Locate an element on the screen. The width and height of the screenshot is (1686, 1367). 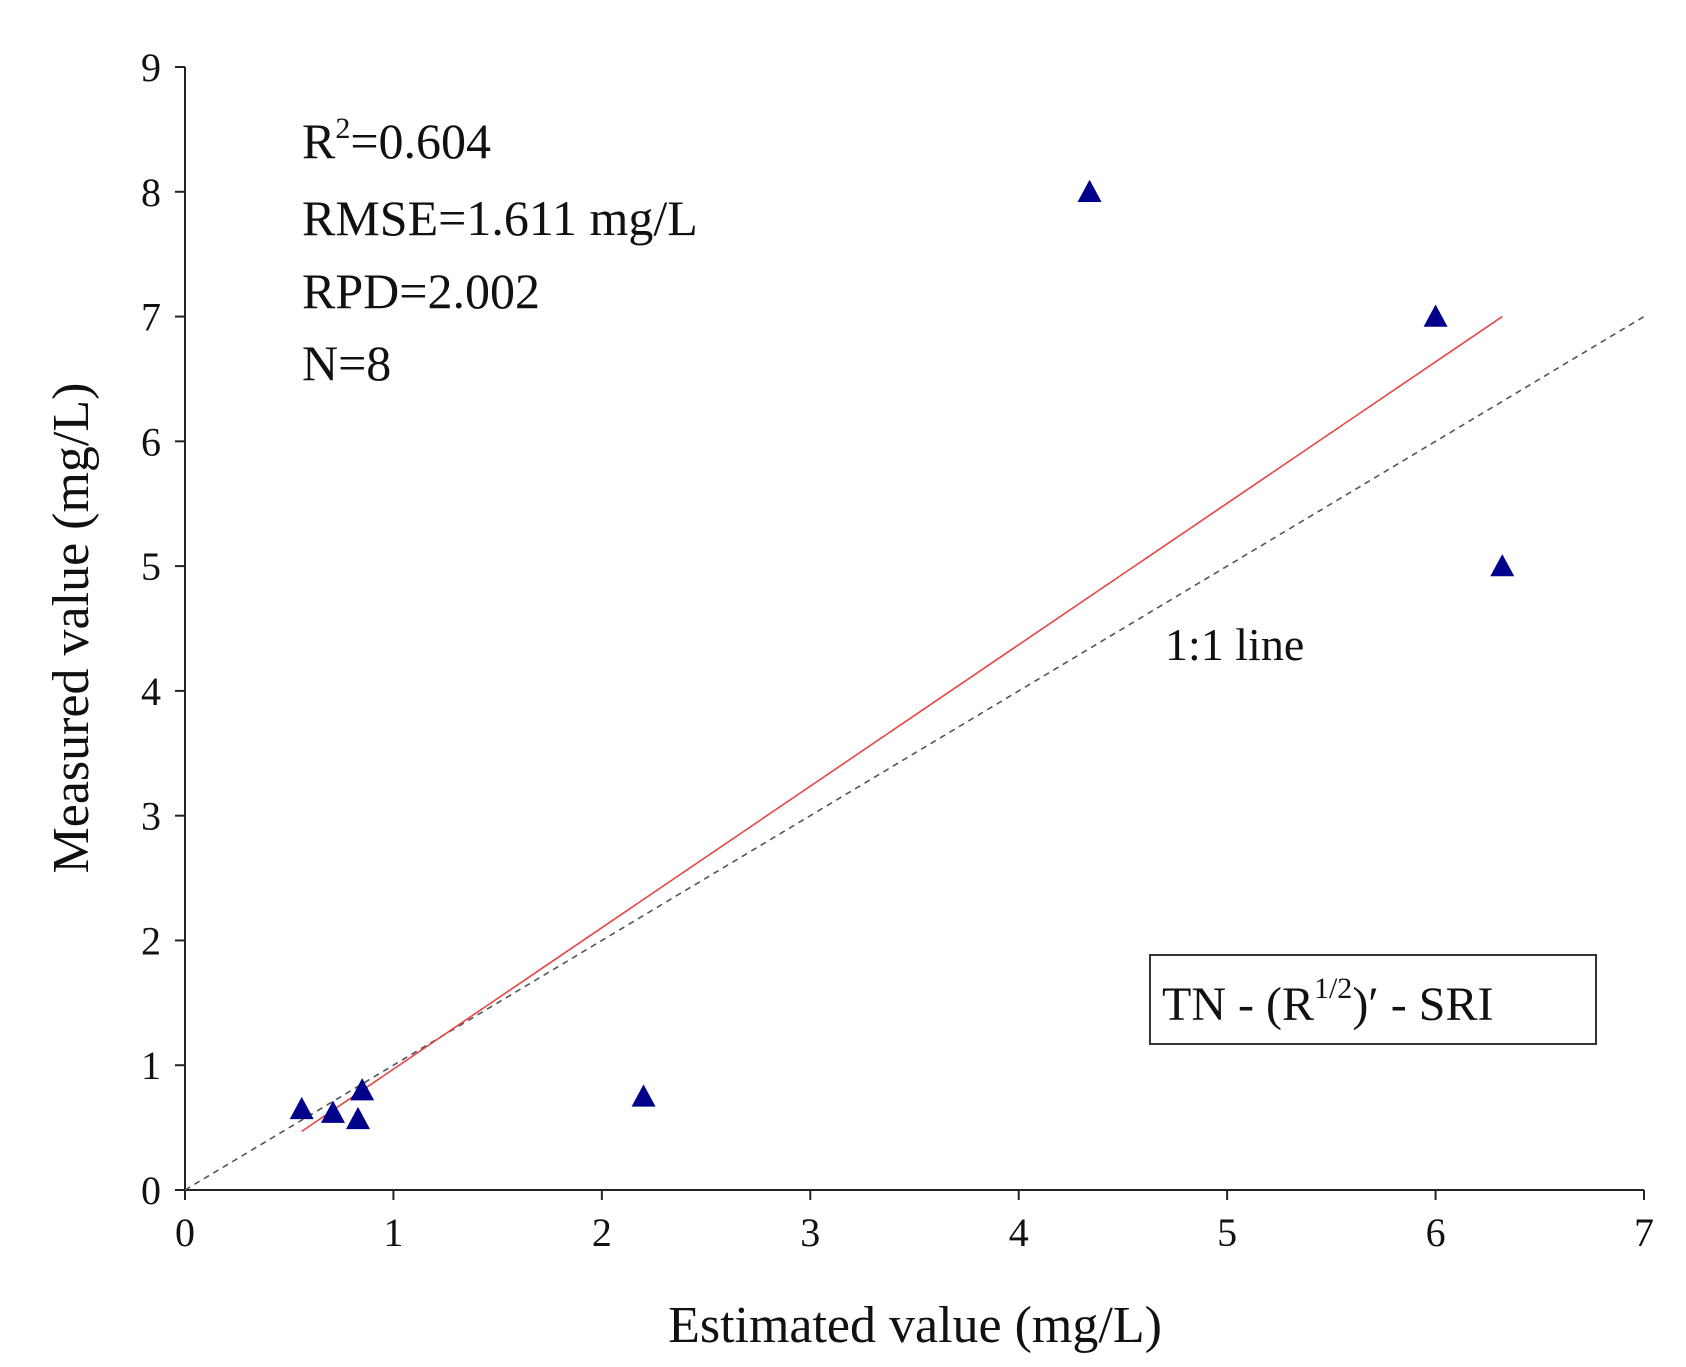
x-tick-label: 4 is located at coordinates (1019, 1232).